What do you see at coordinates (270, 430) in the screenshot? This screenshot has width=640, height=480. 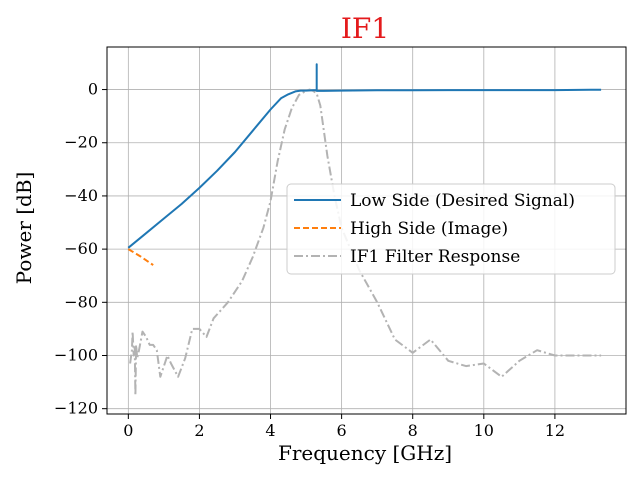 I see `x-tick-label: 4` at bounding box center [270, 430].